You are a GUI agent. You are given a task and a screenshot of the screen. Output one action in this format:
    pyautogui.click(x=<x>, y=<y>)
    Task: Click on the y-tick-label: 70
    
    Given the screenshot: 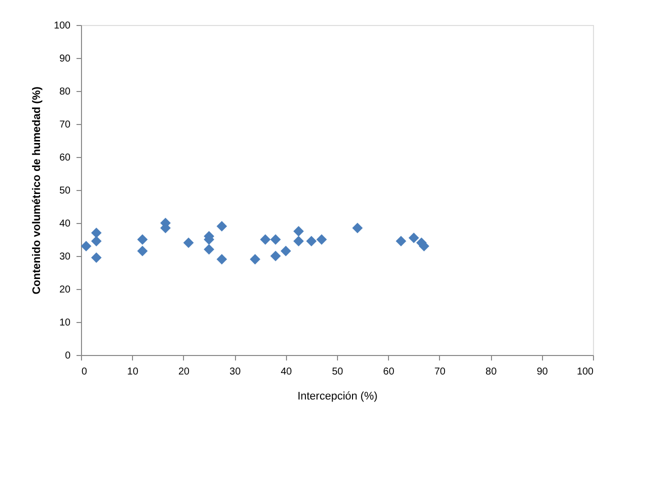 What is the action you would take?
    pyautogui.click(x=65, y=125)
    